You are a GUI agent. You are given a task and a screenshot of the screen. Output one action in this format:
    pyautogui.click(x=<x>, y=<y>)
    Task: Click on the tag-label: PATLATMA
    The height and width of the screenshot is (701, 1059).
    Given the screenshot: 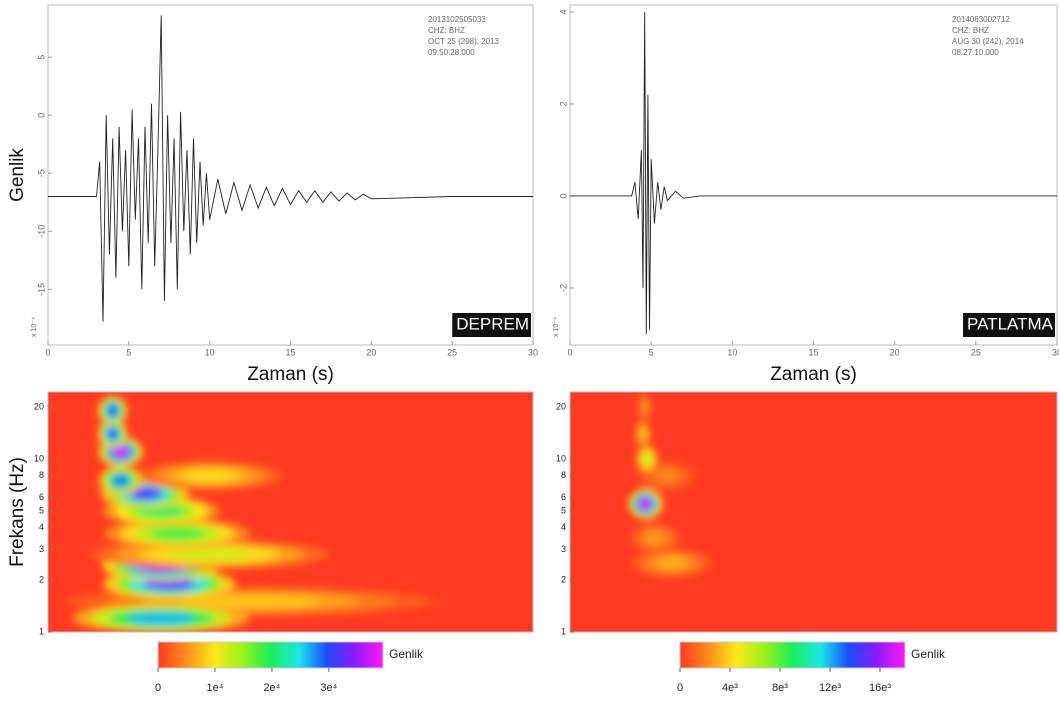 What is the action you would take?
    pyautogui.click(x=1010, y=323)
    